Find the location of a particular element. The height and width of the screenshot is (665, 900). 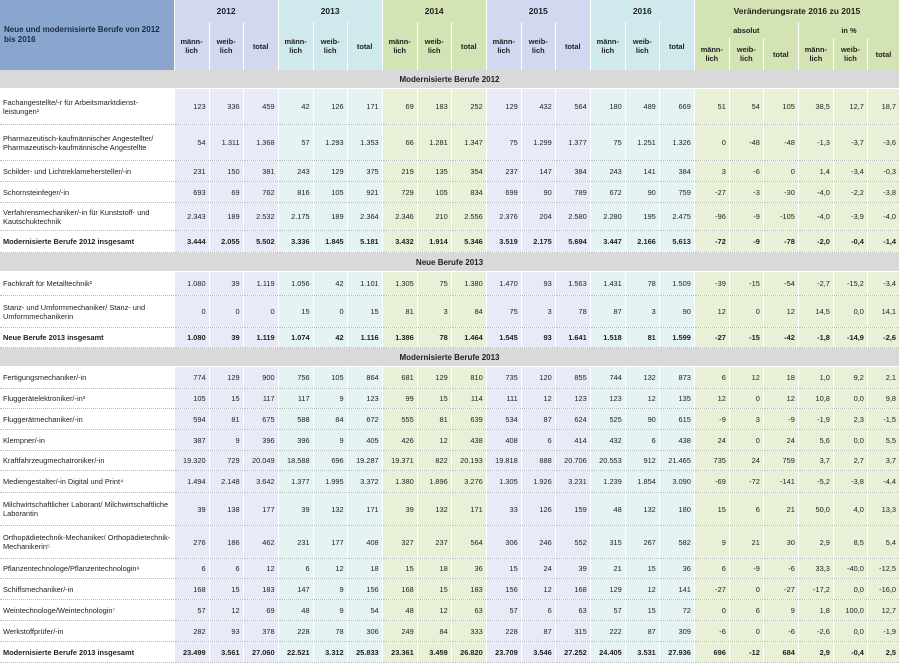

table-cell: 36 is located at coordinates (677, 568).